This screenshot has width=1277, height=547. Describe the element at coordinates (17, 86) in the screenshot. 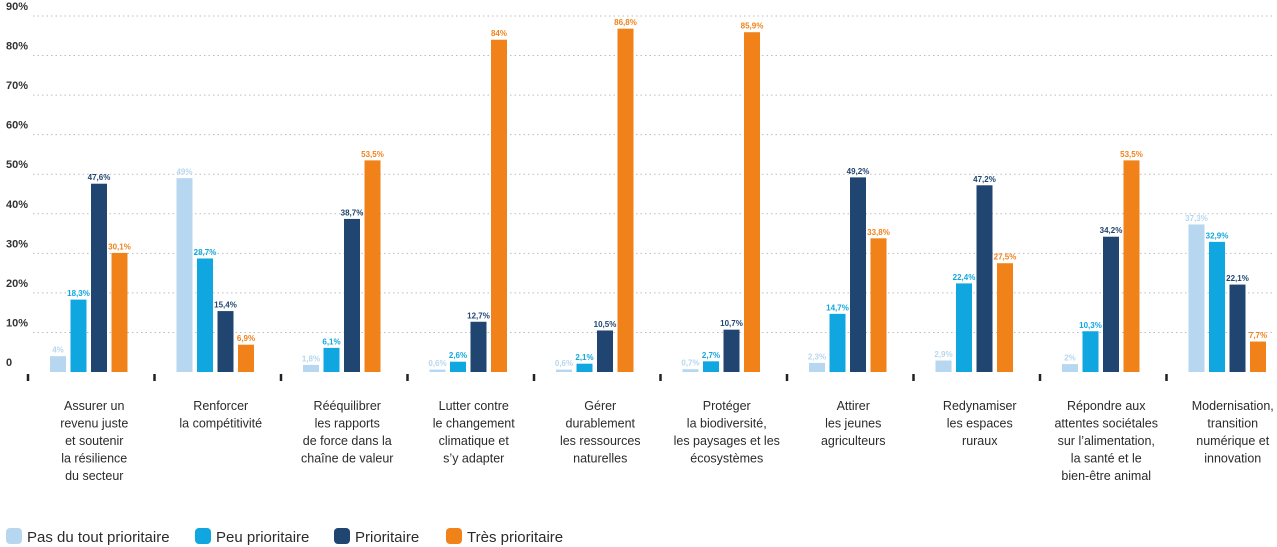

I see `y-tick-label: 70%` at that location.